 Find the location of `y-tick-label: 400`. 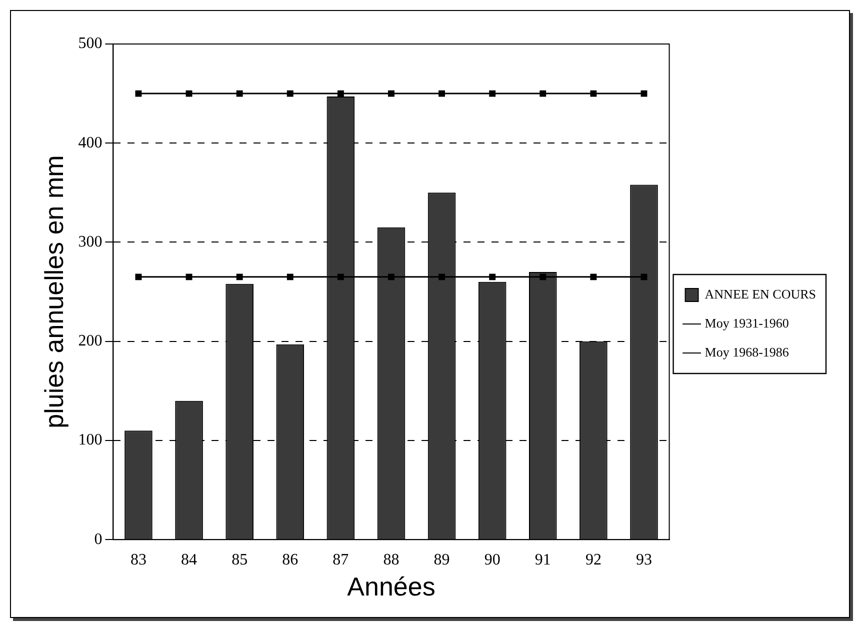

y-tick-label: 400 is located at coordinates (90, 143).